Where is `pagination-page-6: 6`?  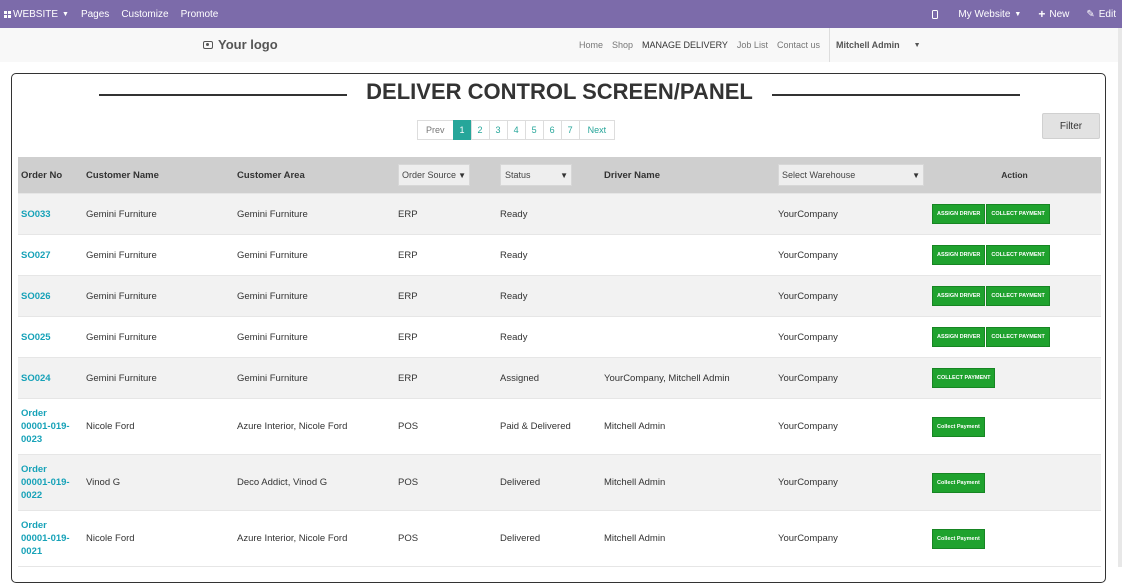
pagination-page-6: 6 is located at coordinates (552, 130).